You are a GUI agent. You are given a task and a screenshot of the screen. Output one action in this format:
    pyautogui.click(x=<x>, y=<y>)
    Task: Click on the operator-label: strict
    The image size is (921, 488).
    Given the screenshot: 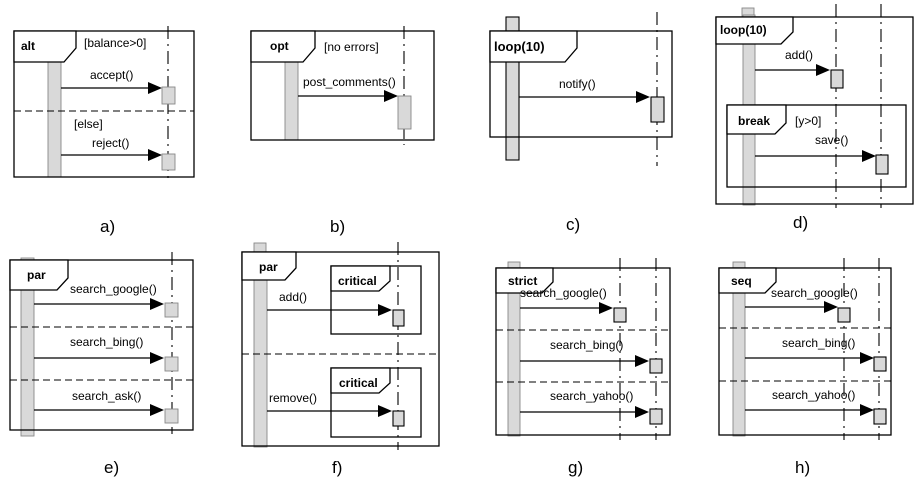 What is the action you would take?
    pyautogui.click(x=522, y=281)
    